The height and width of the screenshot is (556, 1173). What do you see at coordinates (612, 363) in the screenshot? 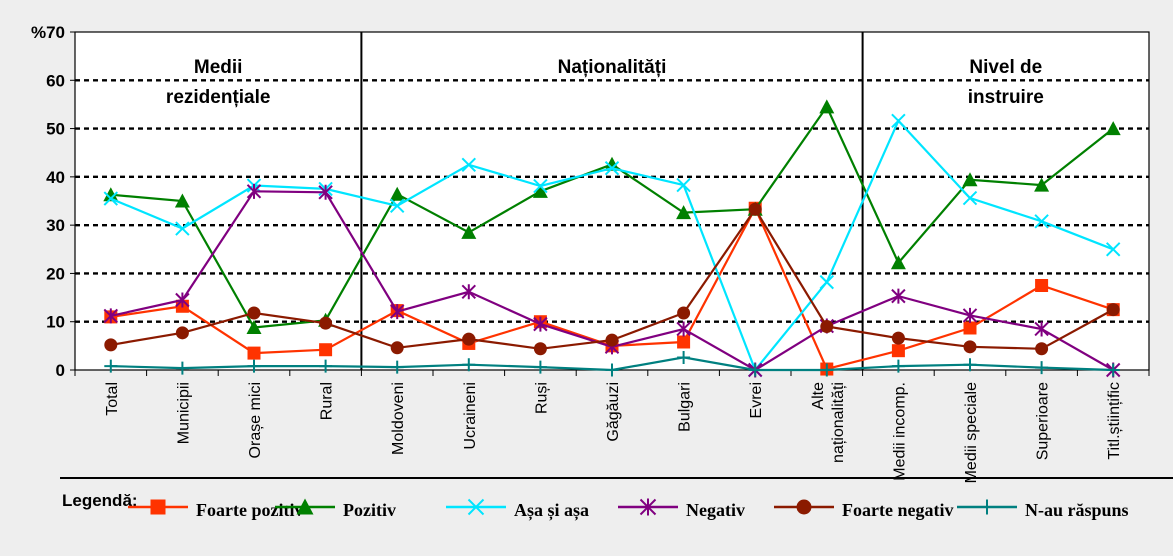
I see `series-n-au-r-spuns` at bounding box center [612, 363].